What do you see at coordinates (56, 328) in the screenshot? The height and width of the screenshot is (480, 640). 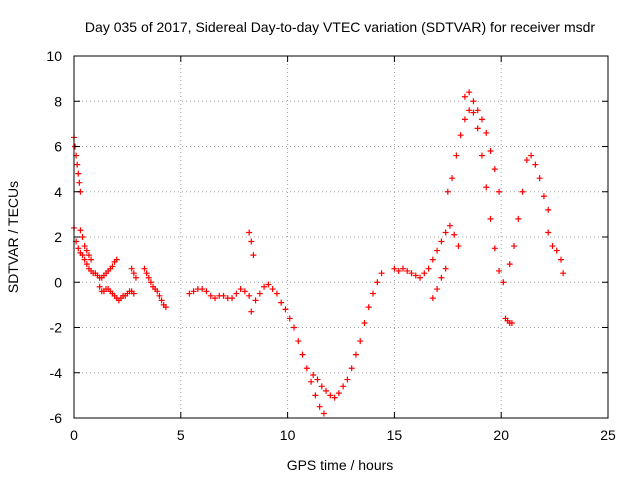 I see `y-tick-label: -2` at bounding box center [56, 328].